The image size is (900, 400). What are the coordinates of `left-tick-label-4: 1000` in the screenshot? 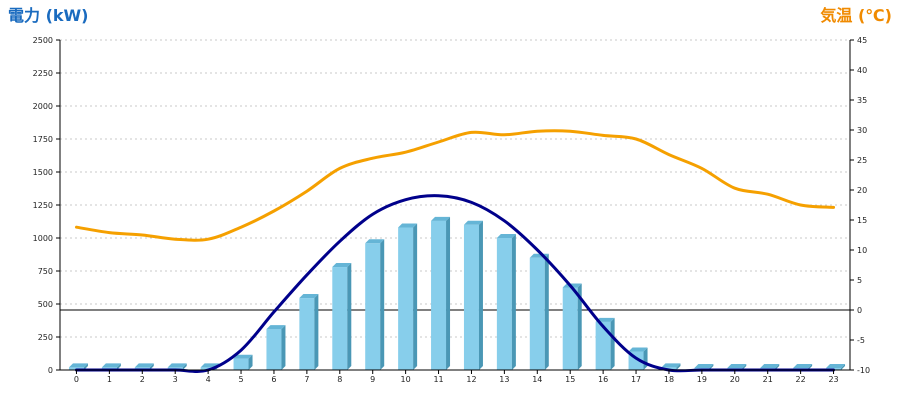 It's located at (43, 238).